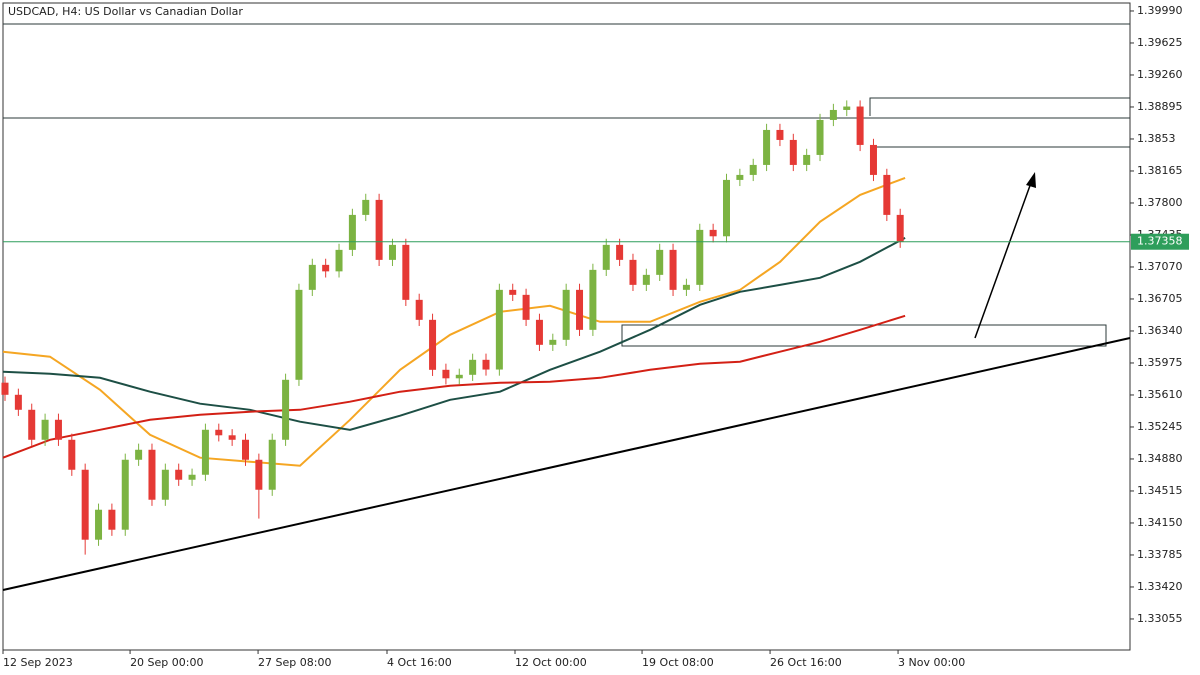  Describe the element at coordinates (419, 662) in the screenshot. I see `x-tick-label: 4 Oct 16:00` at that location.